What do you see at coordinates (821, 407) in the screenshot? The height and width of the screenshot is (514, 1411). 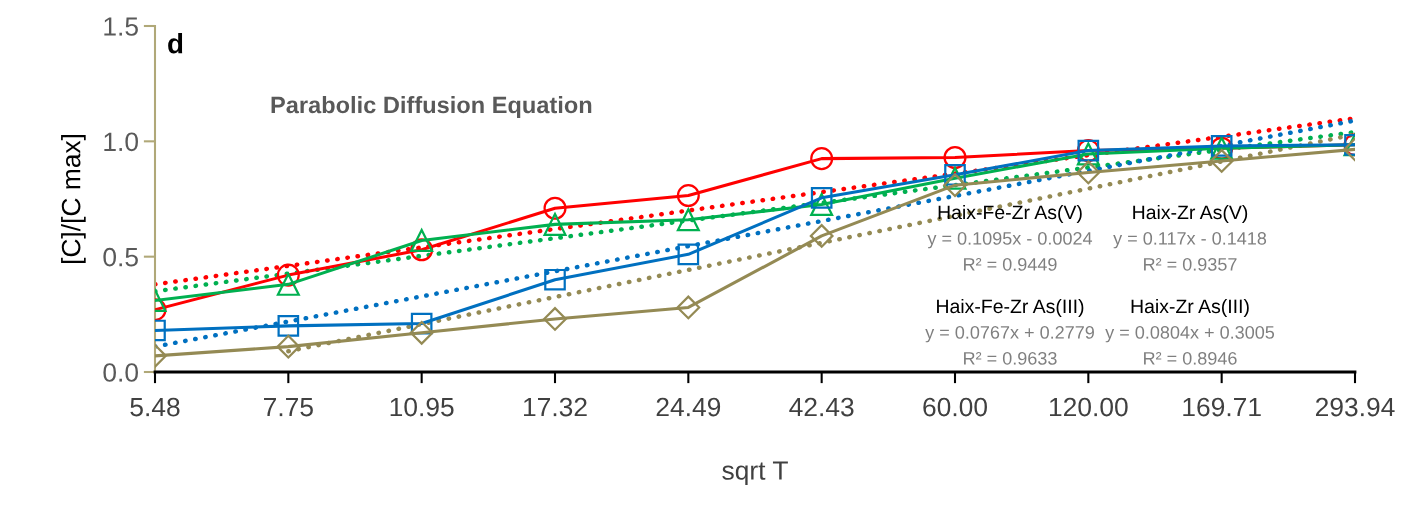 I see `x-tick-label: 42.43` at bounding box center [821, 407].